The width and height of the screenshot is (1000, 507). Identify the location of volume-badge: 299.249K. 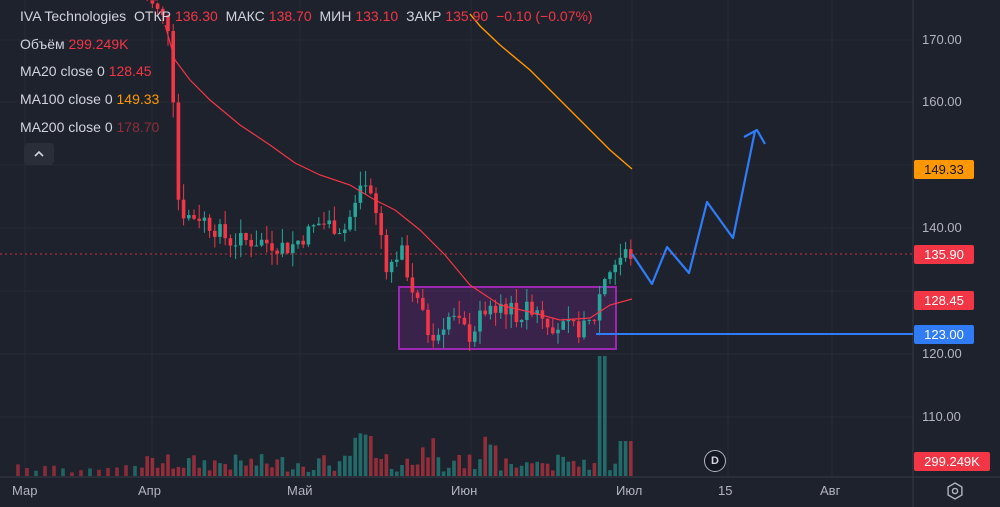
(952, 461).